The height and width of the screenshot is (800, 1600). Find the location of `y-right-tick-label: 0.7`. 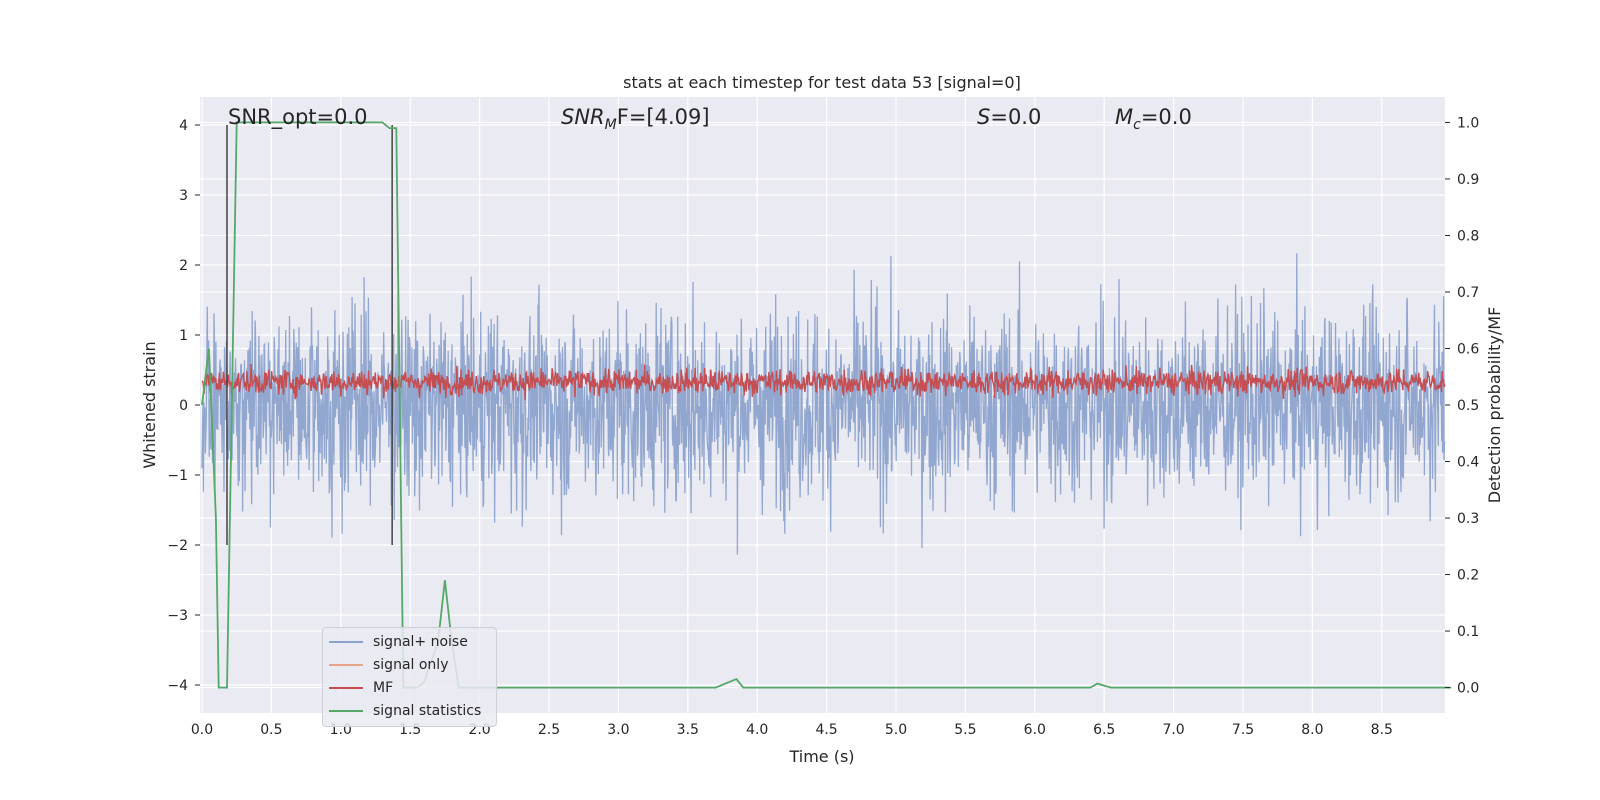

y-right-tick-label: 0.7 is located at coordinates (1468, 293).